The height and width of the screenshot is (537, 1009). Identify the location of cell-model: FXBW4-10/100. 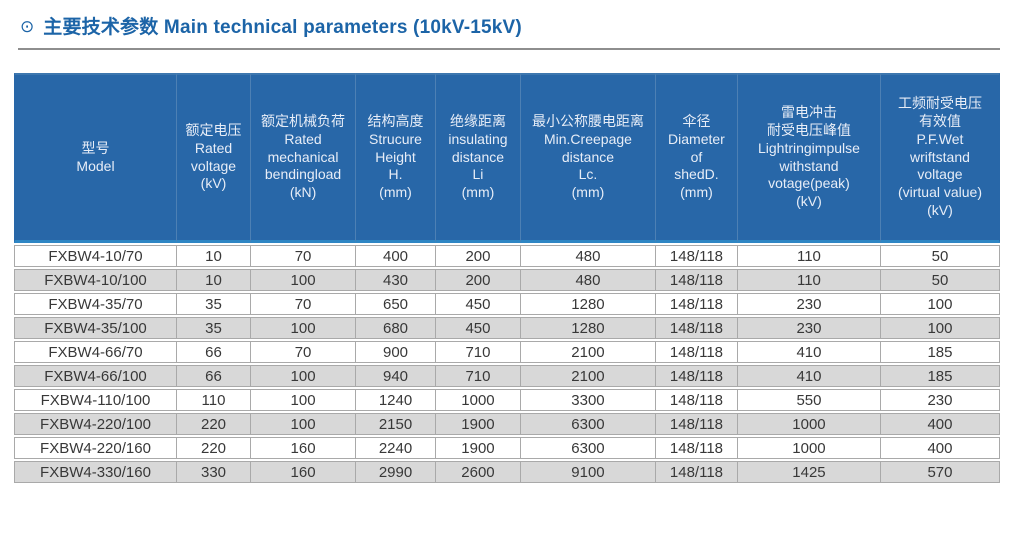
(95, 280).